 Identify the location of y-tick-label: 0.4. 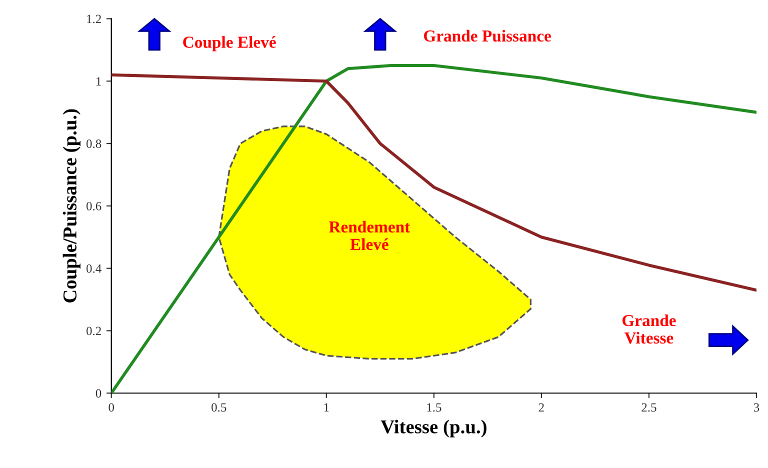
(94, 268).